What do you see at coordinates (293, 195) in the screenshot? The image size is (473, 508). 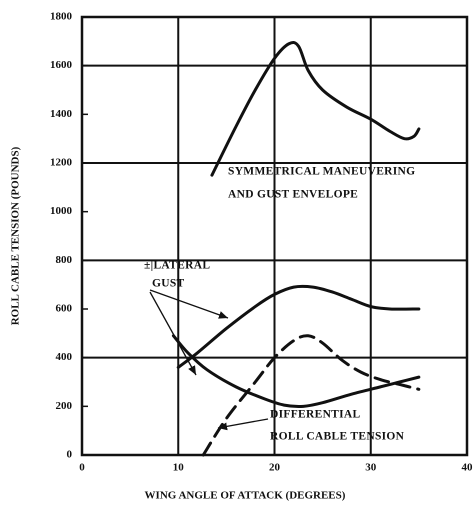 I see `annotation: AND GUST ENVELOPE` at bounding box center [293, 195].